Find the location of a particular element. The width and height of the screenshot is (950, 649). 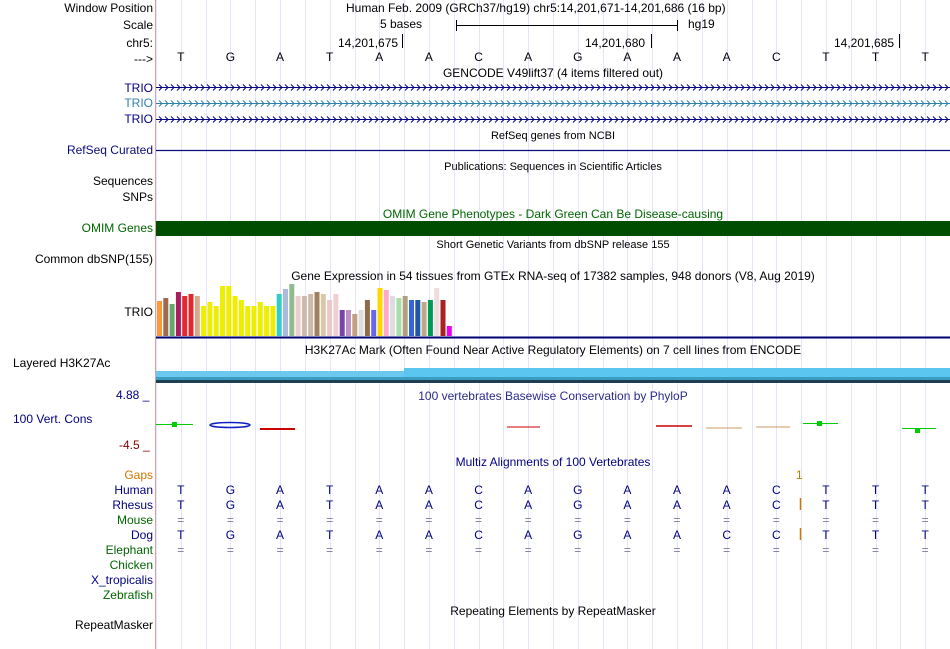

publications-snps-label: SNPs is located at coordinates (137, 197).